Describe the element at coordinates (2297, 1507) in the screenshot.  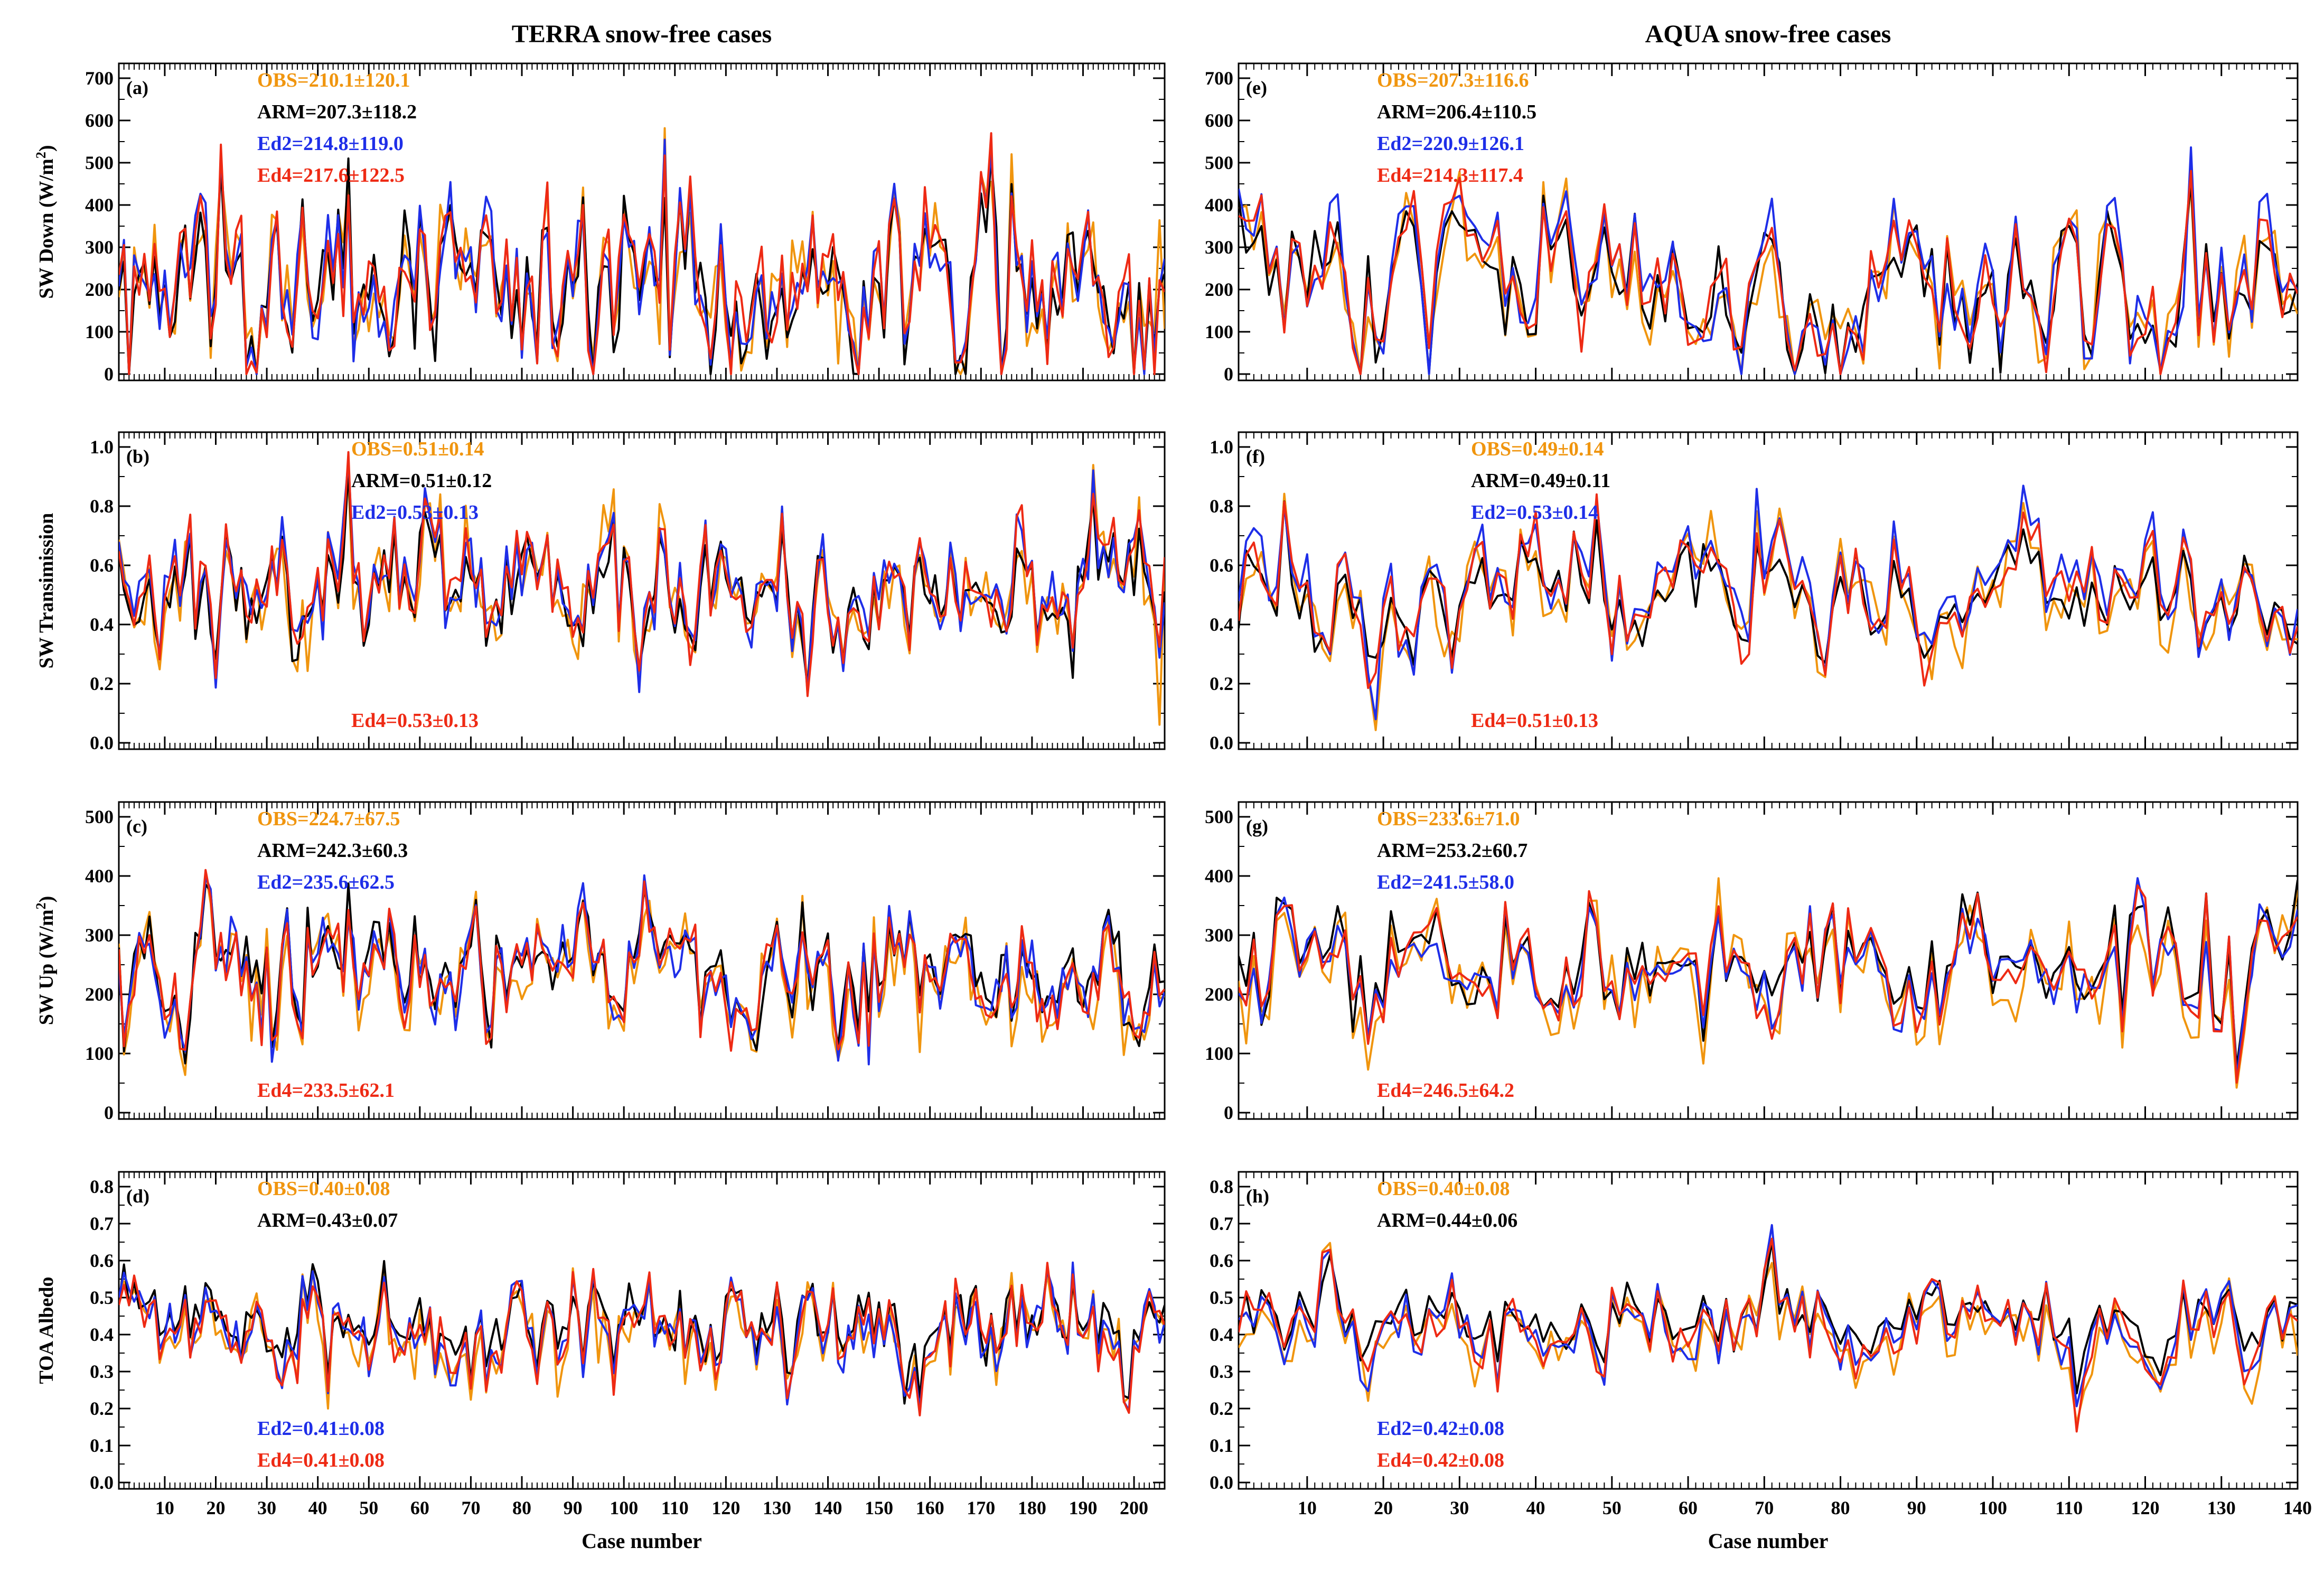
I see `x-tick-label: 140` at that location.